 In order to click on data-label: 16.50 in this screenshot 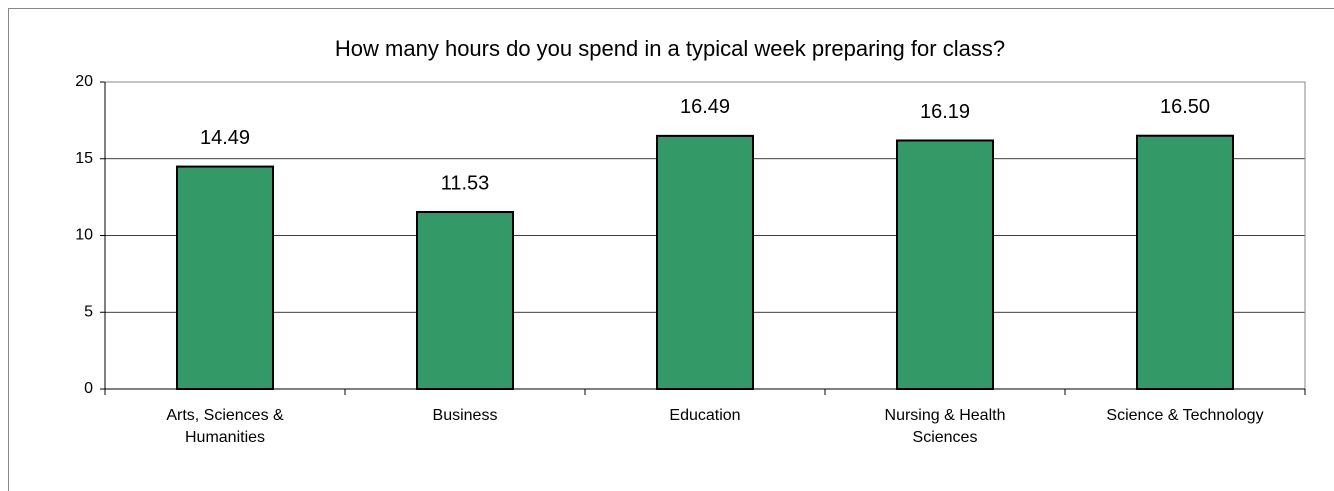, I will do `click(1185, 107)`.